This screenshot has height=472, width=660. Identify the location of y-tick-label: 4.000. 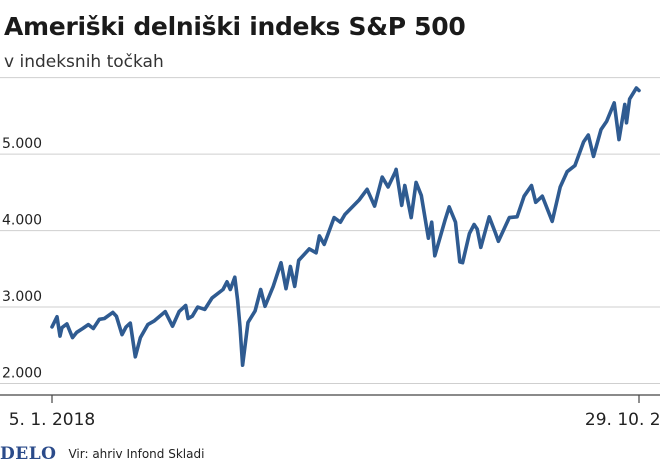
(22, 221).